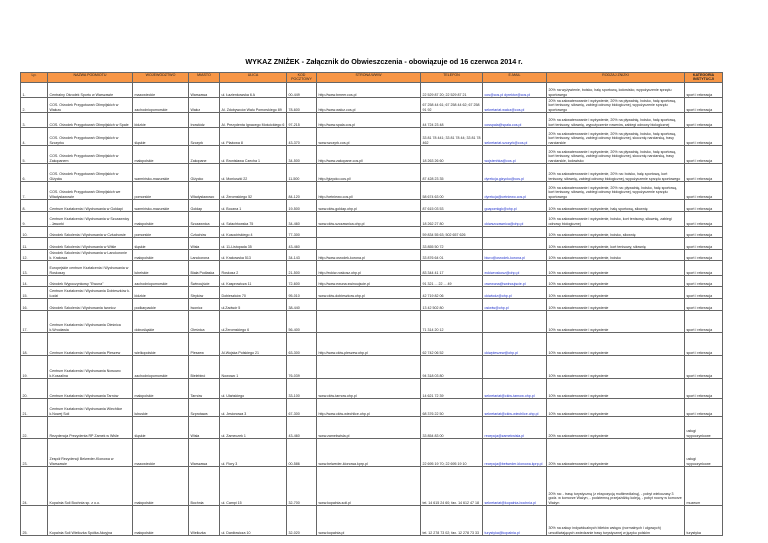  Describe the element at coordinates (301, 268) in the screenshot. I see `cell-postal-code: 21-500` at that location.